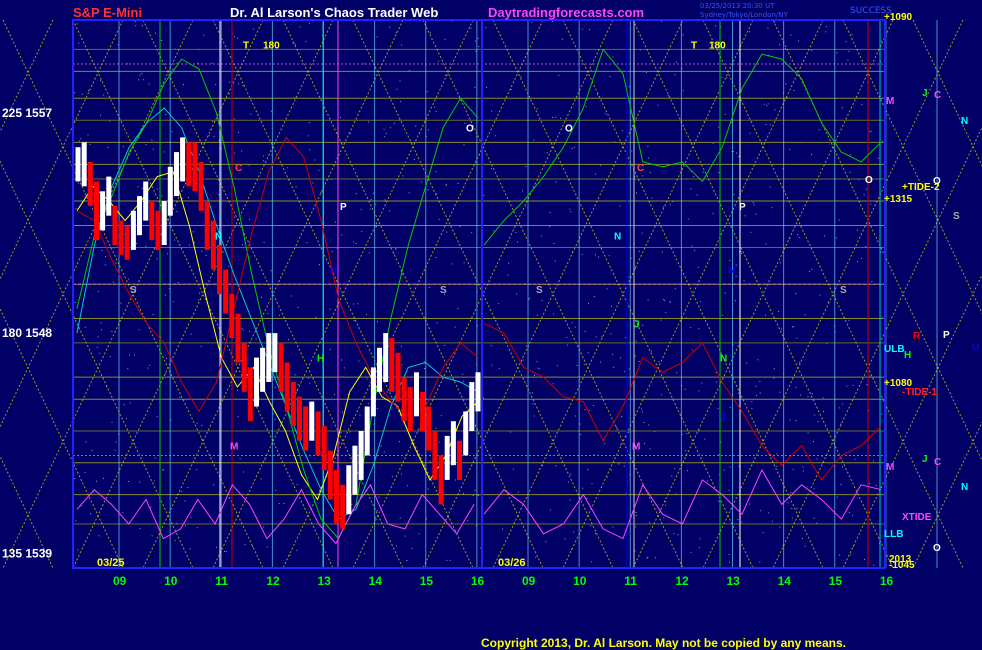  Describe the element at coordinates (737, 6) in the screenshot. I see `timestamp-1: 03/25/2013 20:30 UT` at that location.